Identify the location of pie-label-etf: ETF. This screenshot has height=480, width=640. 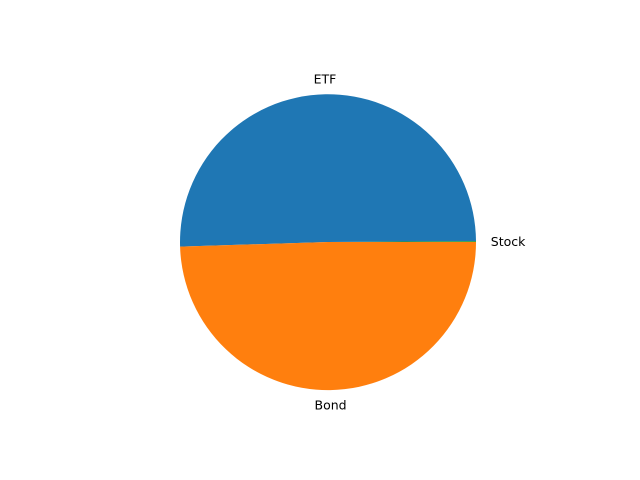
(325, 79).